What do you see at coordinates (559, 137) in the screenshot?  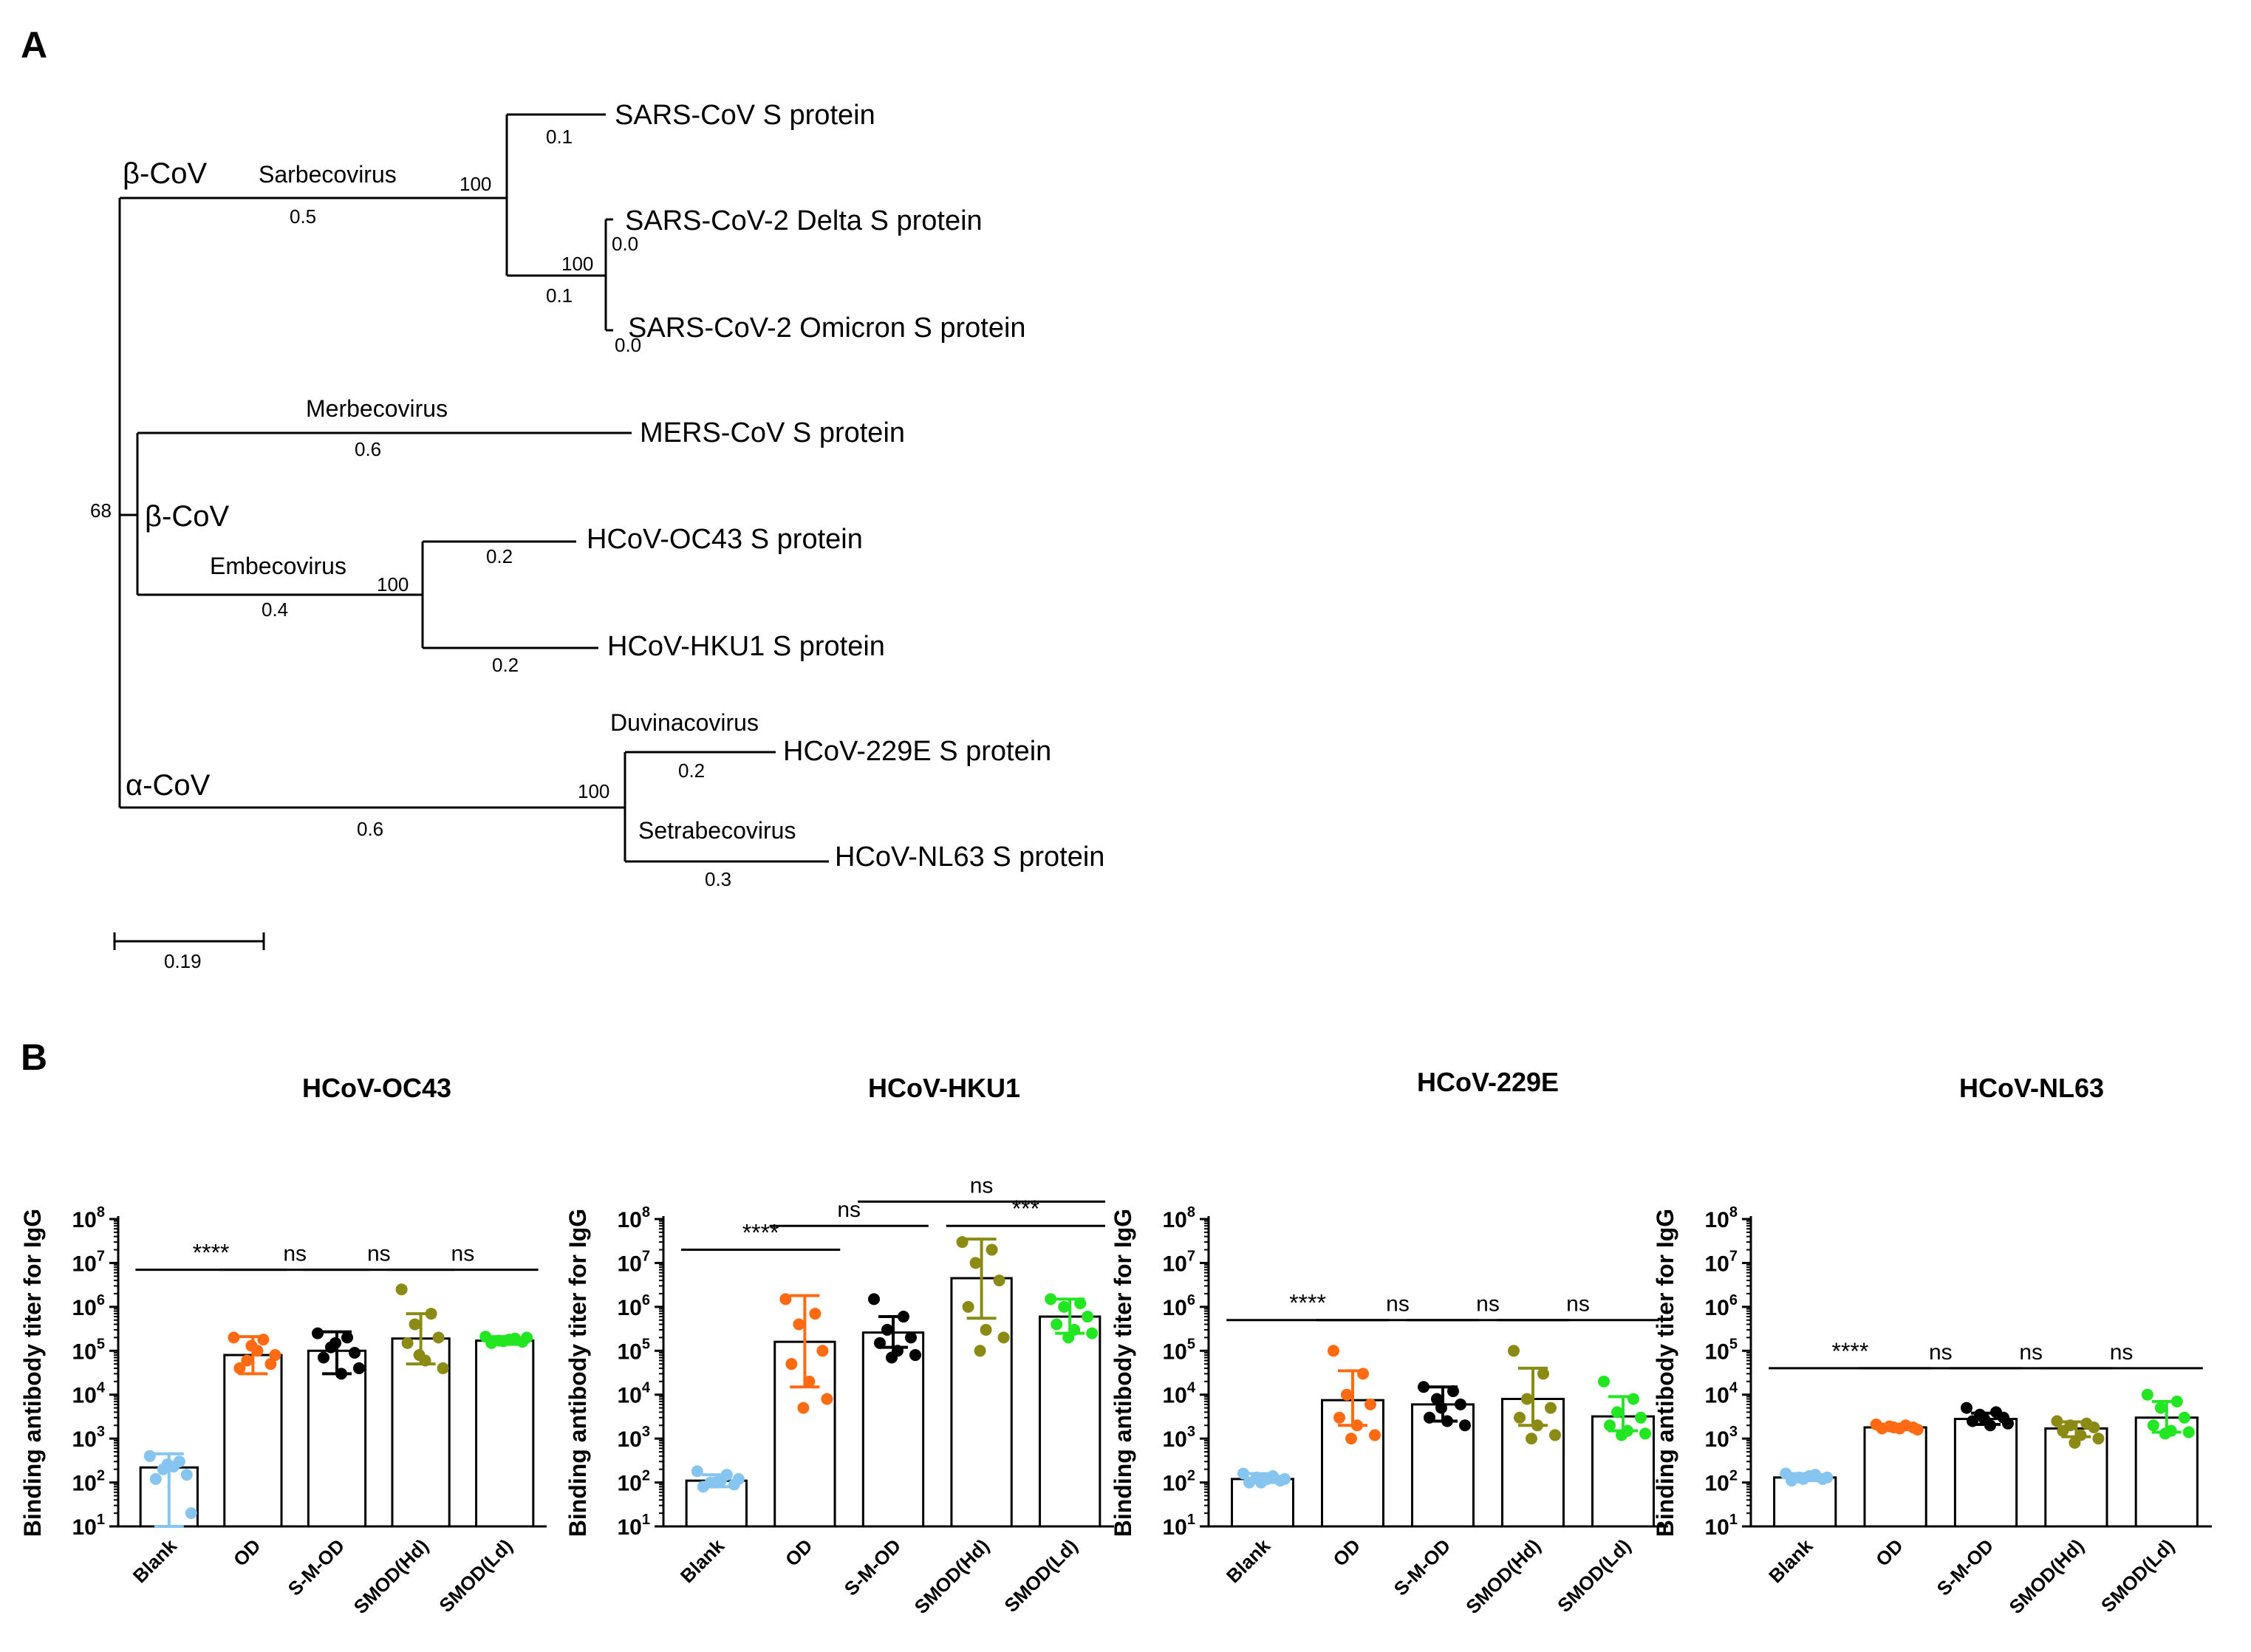 I see `bl-sars: 0.1` at bounding box center [559, 137].